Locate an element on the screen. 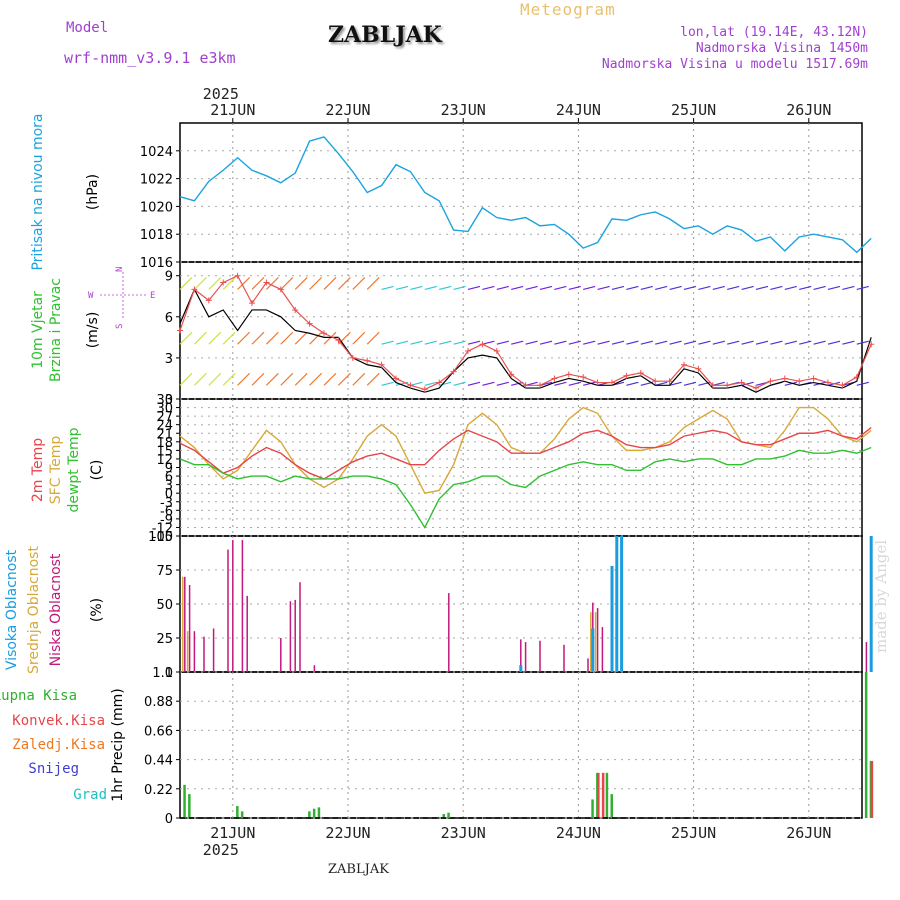 The height and width of the screenshot is (900, 900). top-year-label: 2025 is located at coordinates (221, 94).